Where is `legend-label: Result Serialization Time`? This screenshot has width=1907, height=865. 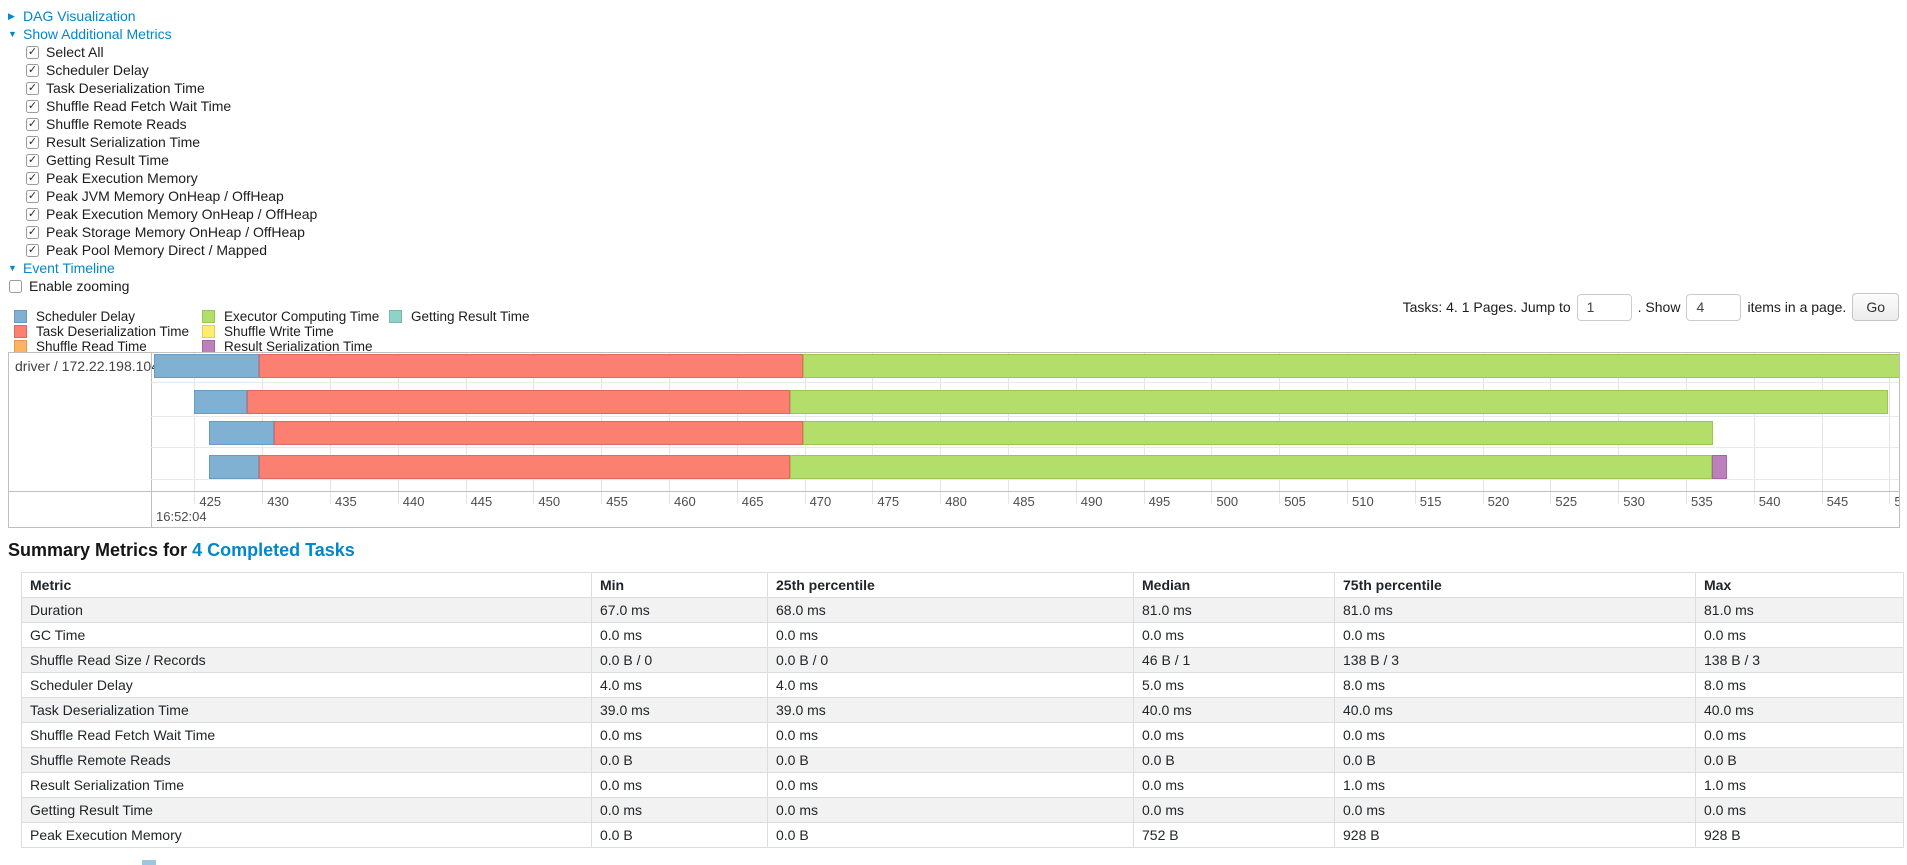 legend-label: Result Serialization Time is located at coordinates (298, 346).